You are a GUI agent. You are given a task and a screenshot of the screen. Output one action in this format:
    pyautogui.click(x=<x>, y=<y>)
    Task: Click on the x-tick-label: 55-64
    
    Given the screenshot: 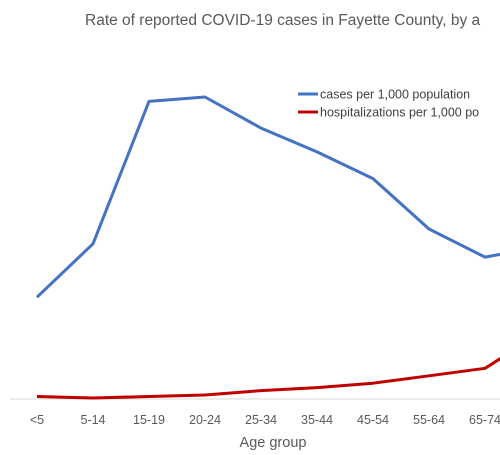 What is the action you would take?
    pyautogui.click(x=429, y=420)
    